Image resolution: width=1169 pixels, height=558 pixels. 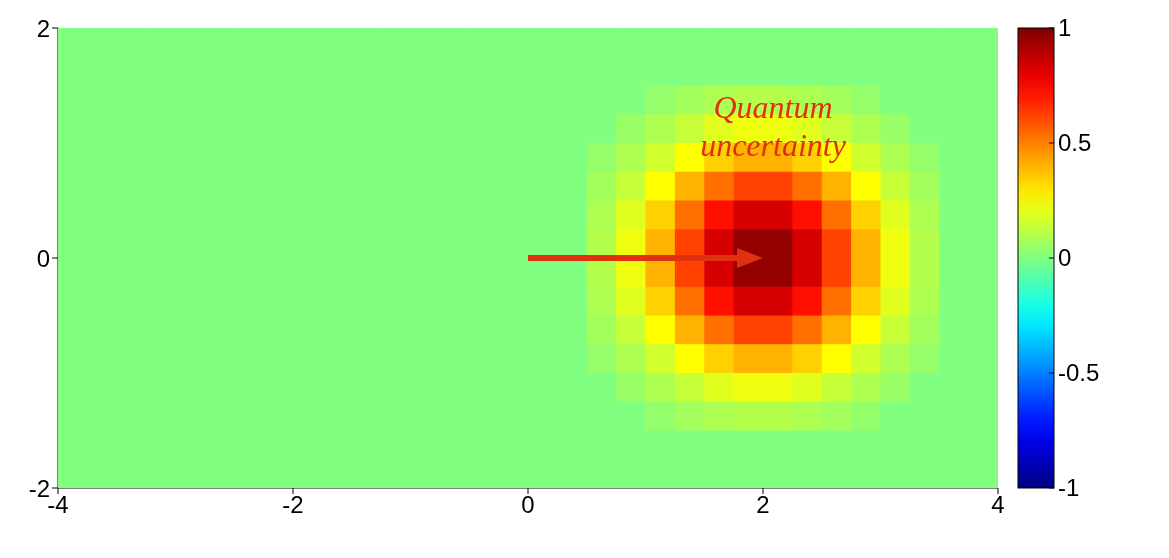 What do you see at coordinates (998, 505) in the screenshot?
I see `x-tick-label: 4` at bounding box center [998, 505].